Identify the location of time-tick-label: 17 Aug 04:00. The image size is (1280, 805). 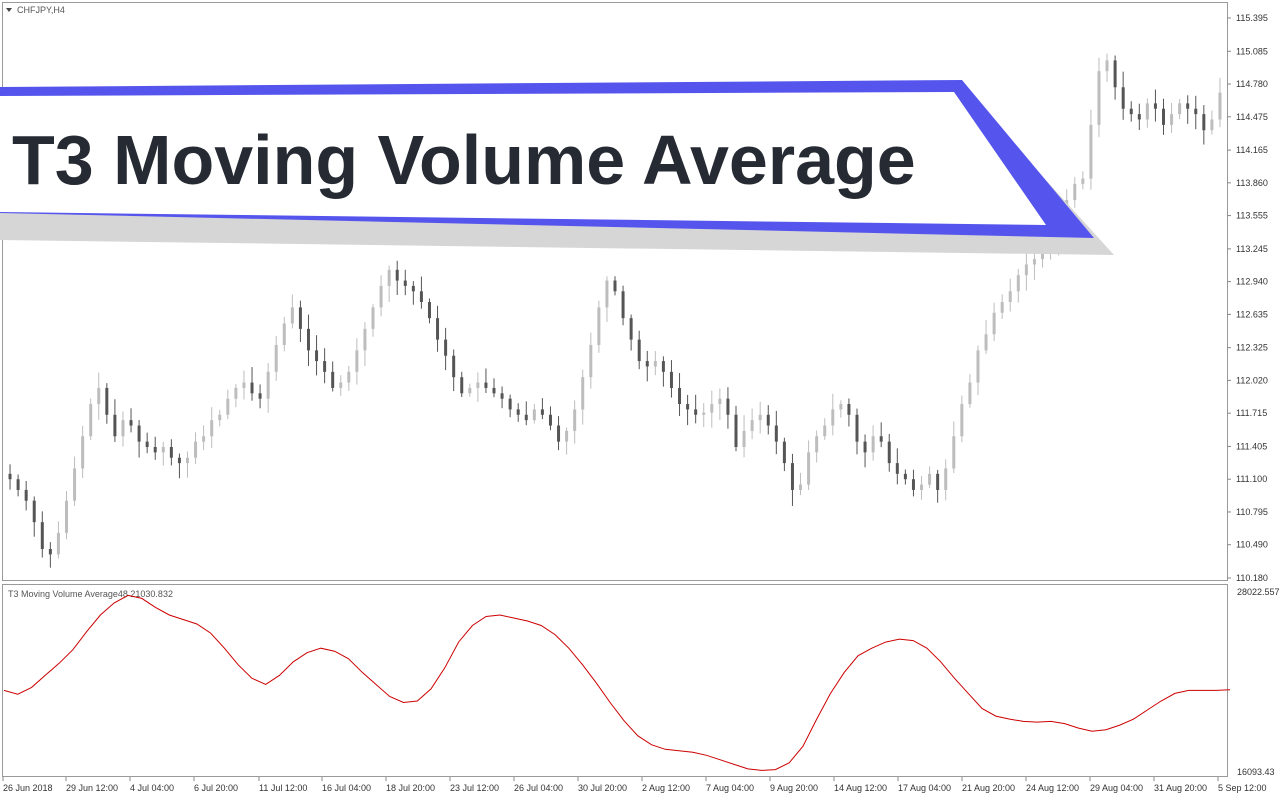
(924, 788).